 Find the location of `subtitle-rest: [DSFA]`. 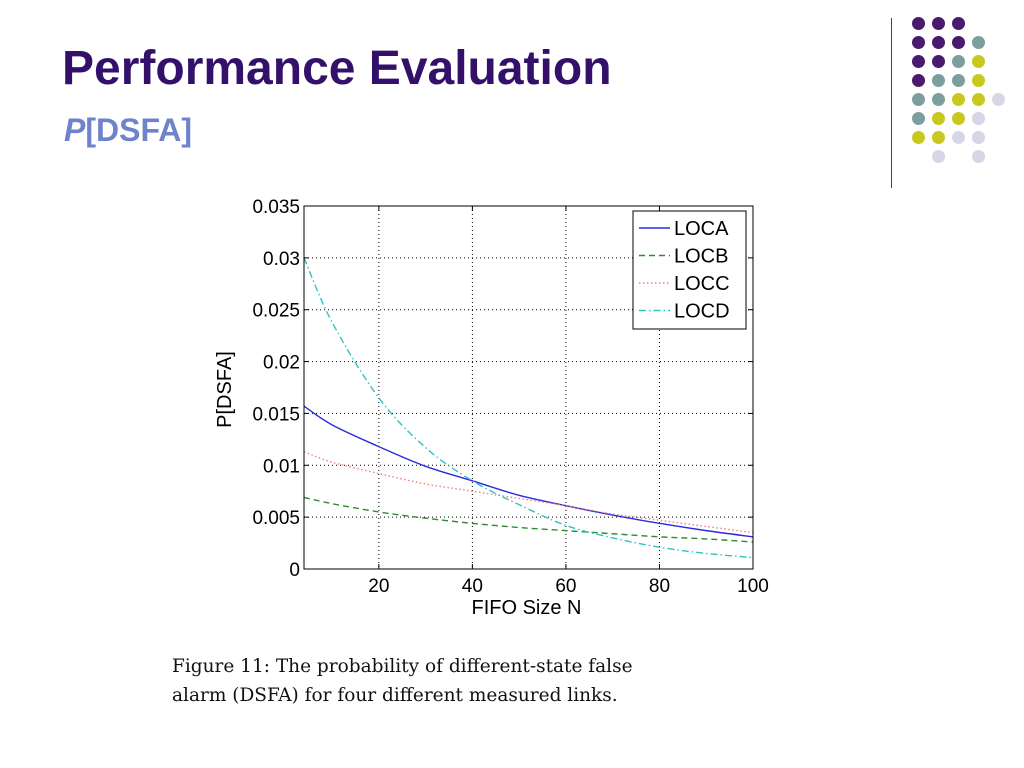

subtitle-rest: [DSFA] is located at coordinates (138, 130).